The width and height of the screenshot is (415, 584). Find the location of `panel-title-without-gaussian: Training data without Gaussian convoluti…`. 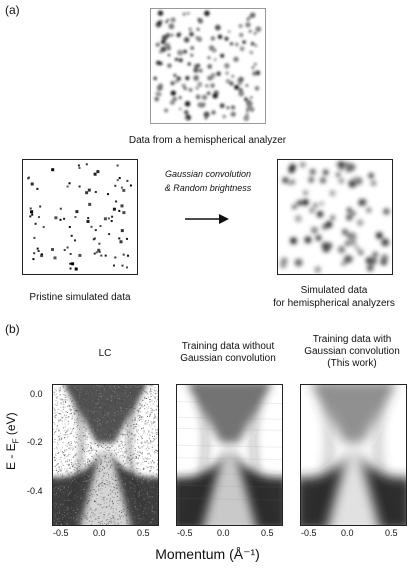

panel-title-without-gaussian: Training data without Gaussian convoluti… is located at coordinates (228, 352).